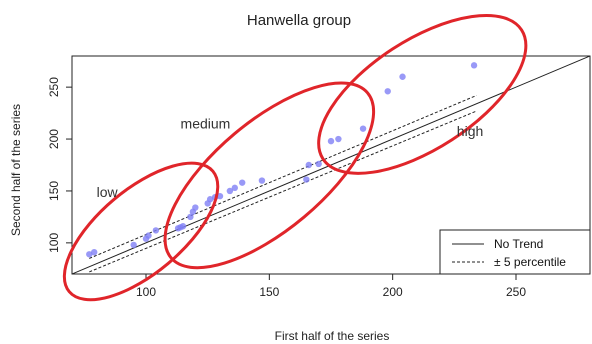 This screenshot has height=344, width=592. Describe the element at coordinates (516, 292) in the screenshot. I see `x-tick-label: 250` at that location.